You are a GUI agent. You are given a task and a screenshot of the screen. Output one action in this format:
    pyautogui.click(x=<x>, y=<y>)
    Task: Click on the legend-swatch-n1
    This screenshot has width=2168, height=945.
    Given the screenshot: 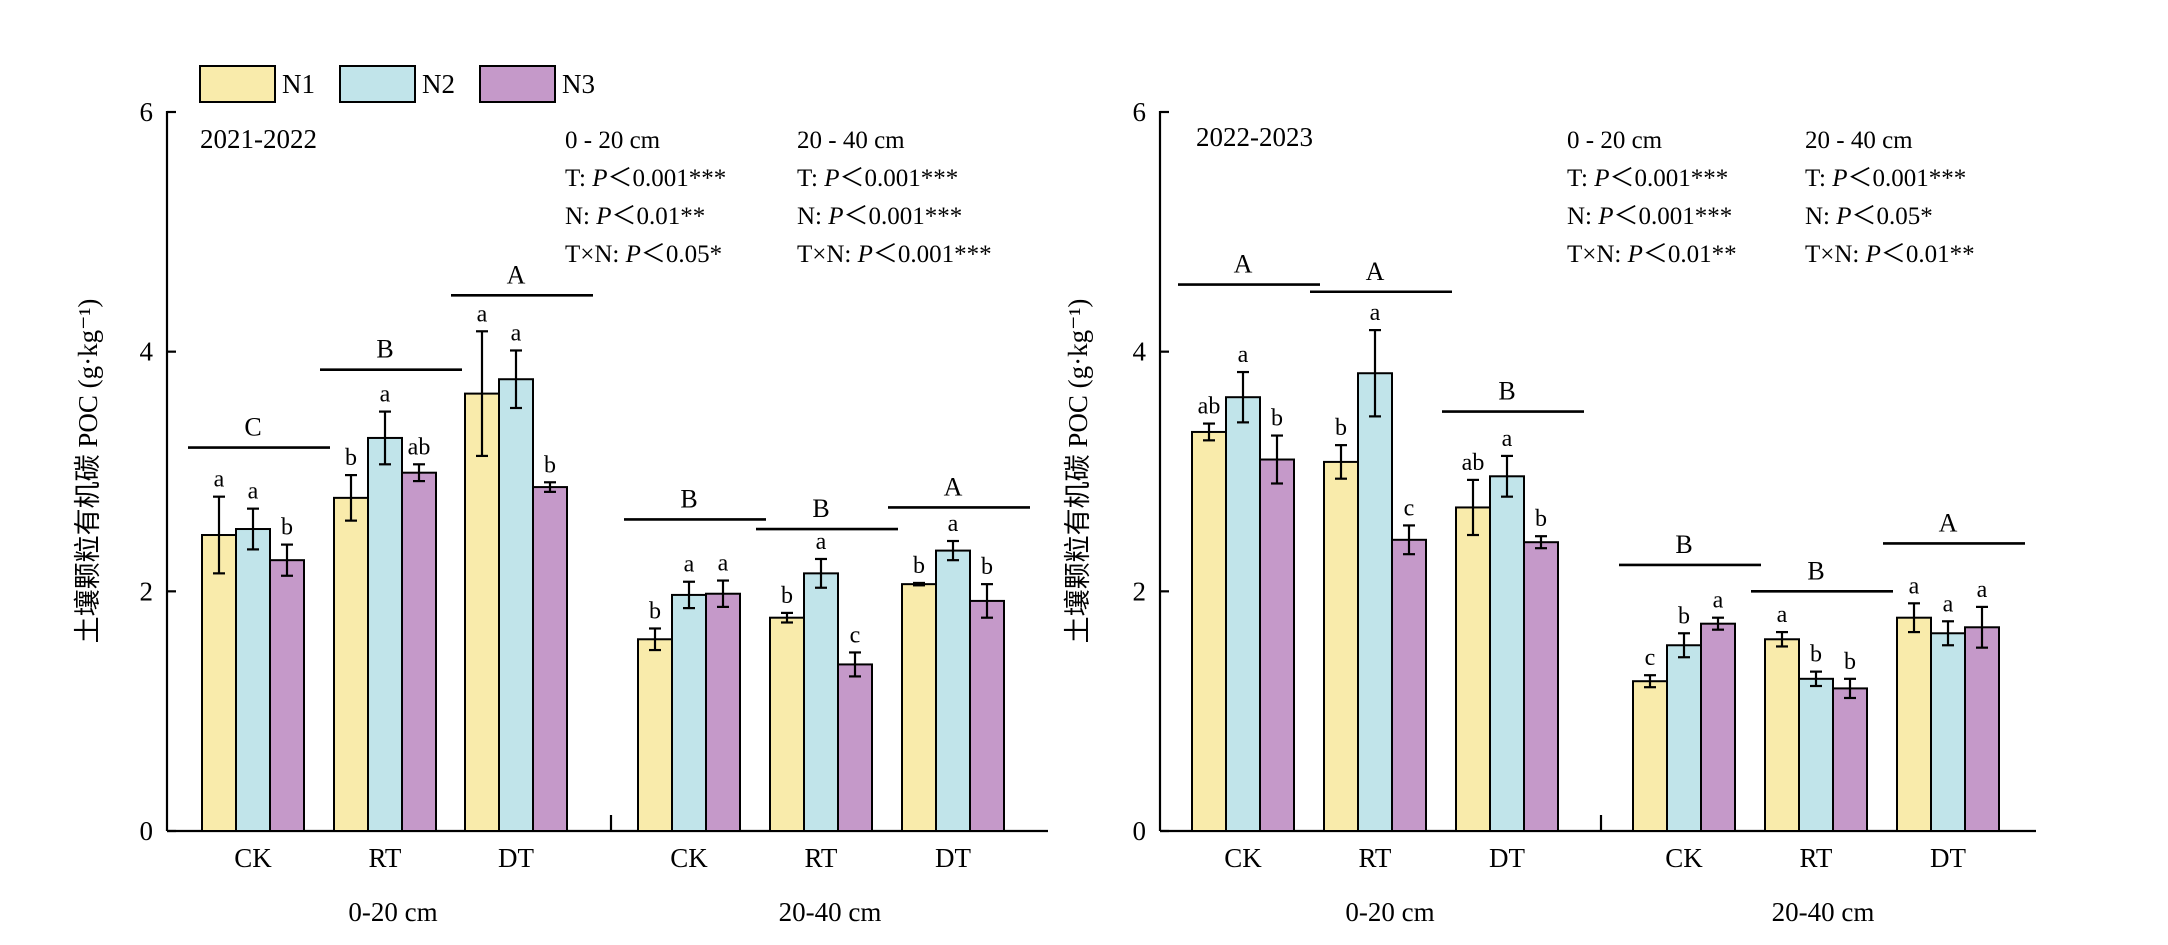 What is the action you would take?
    pyautogui.click(x=237, y=84)
    